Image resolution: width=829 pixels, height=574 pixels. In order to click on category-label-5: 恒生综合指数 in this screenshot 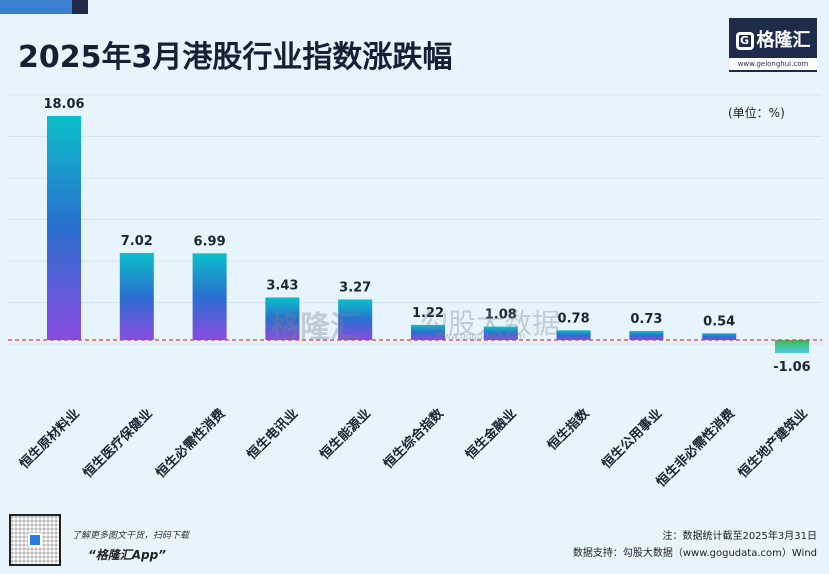, I will do `click(413, 438)`.